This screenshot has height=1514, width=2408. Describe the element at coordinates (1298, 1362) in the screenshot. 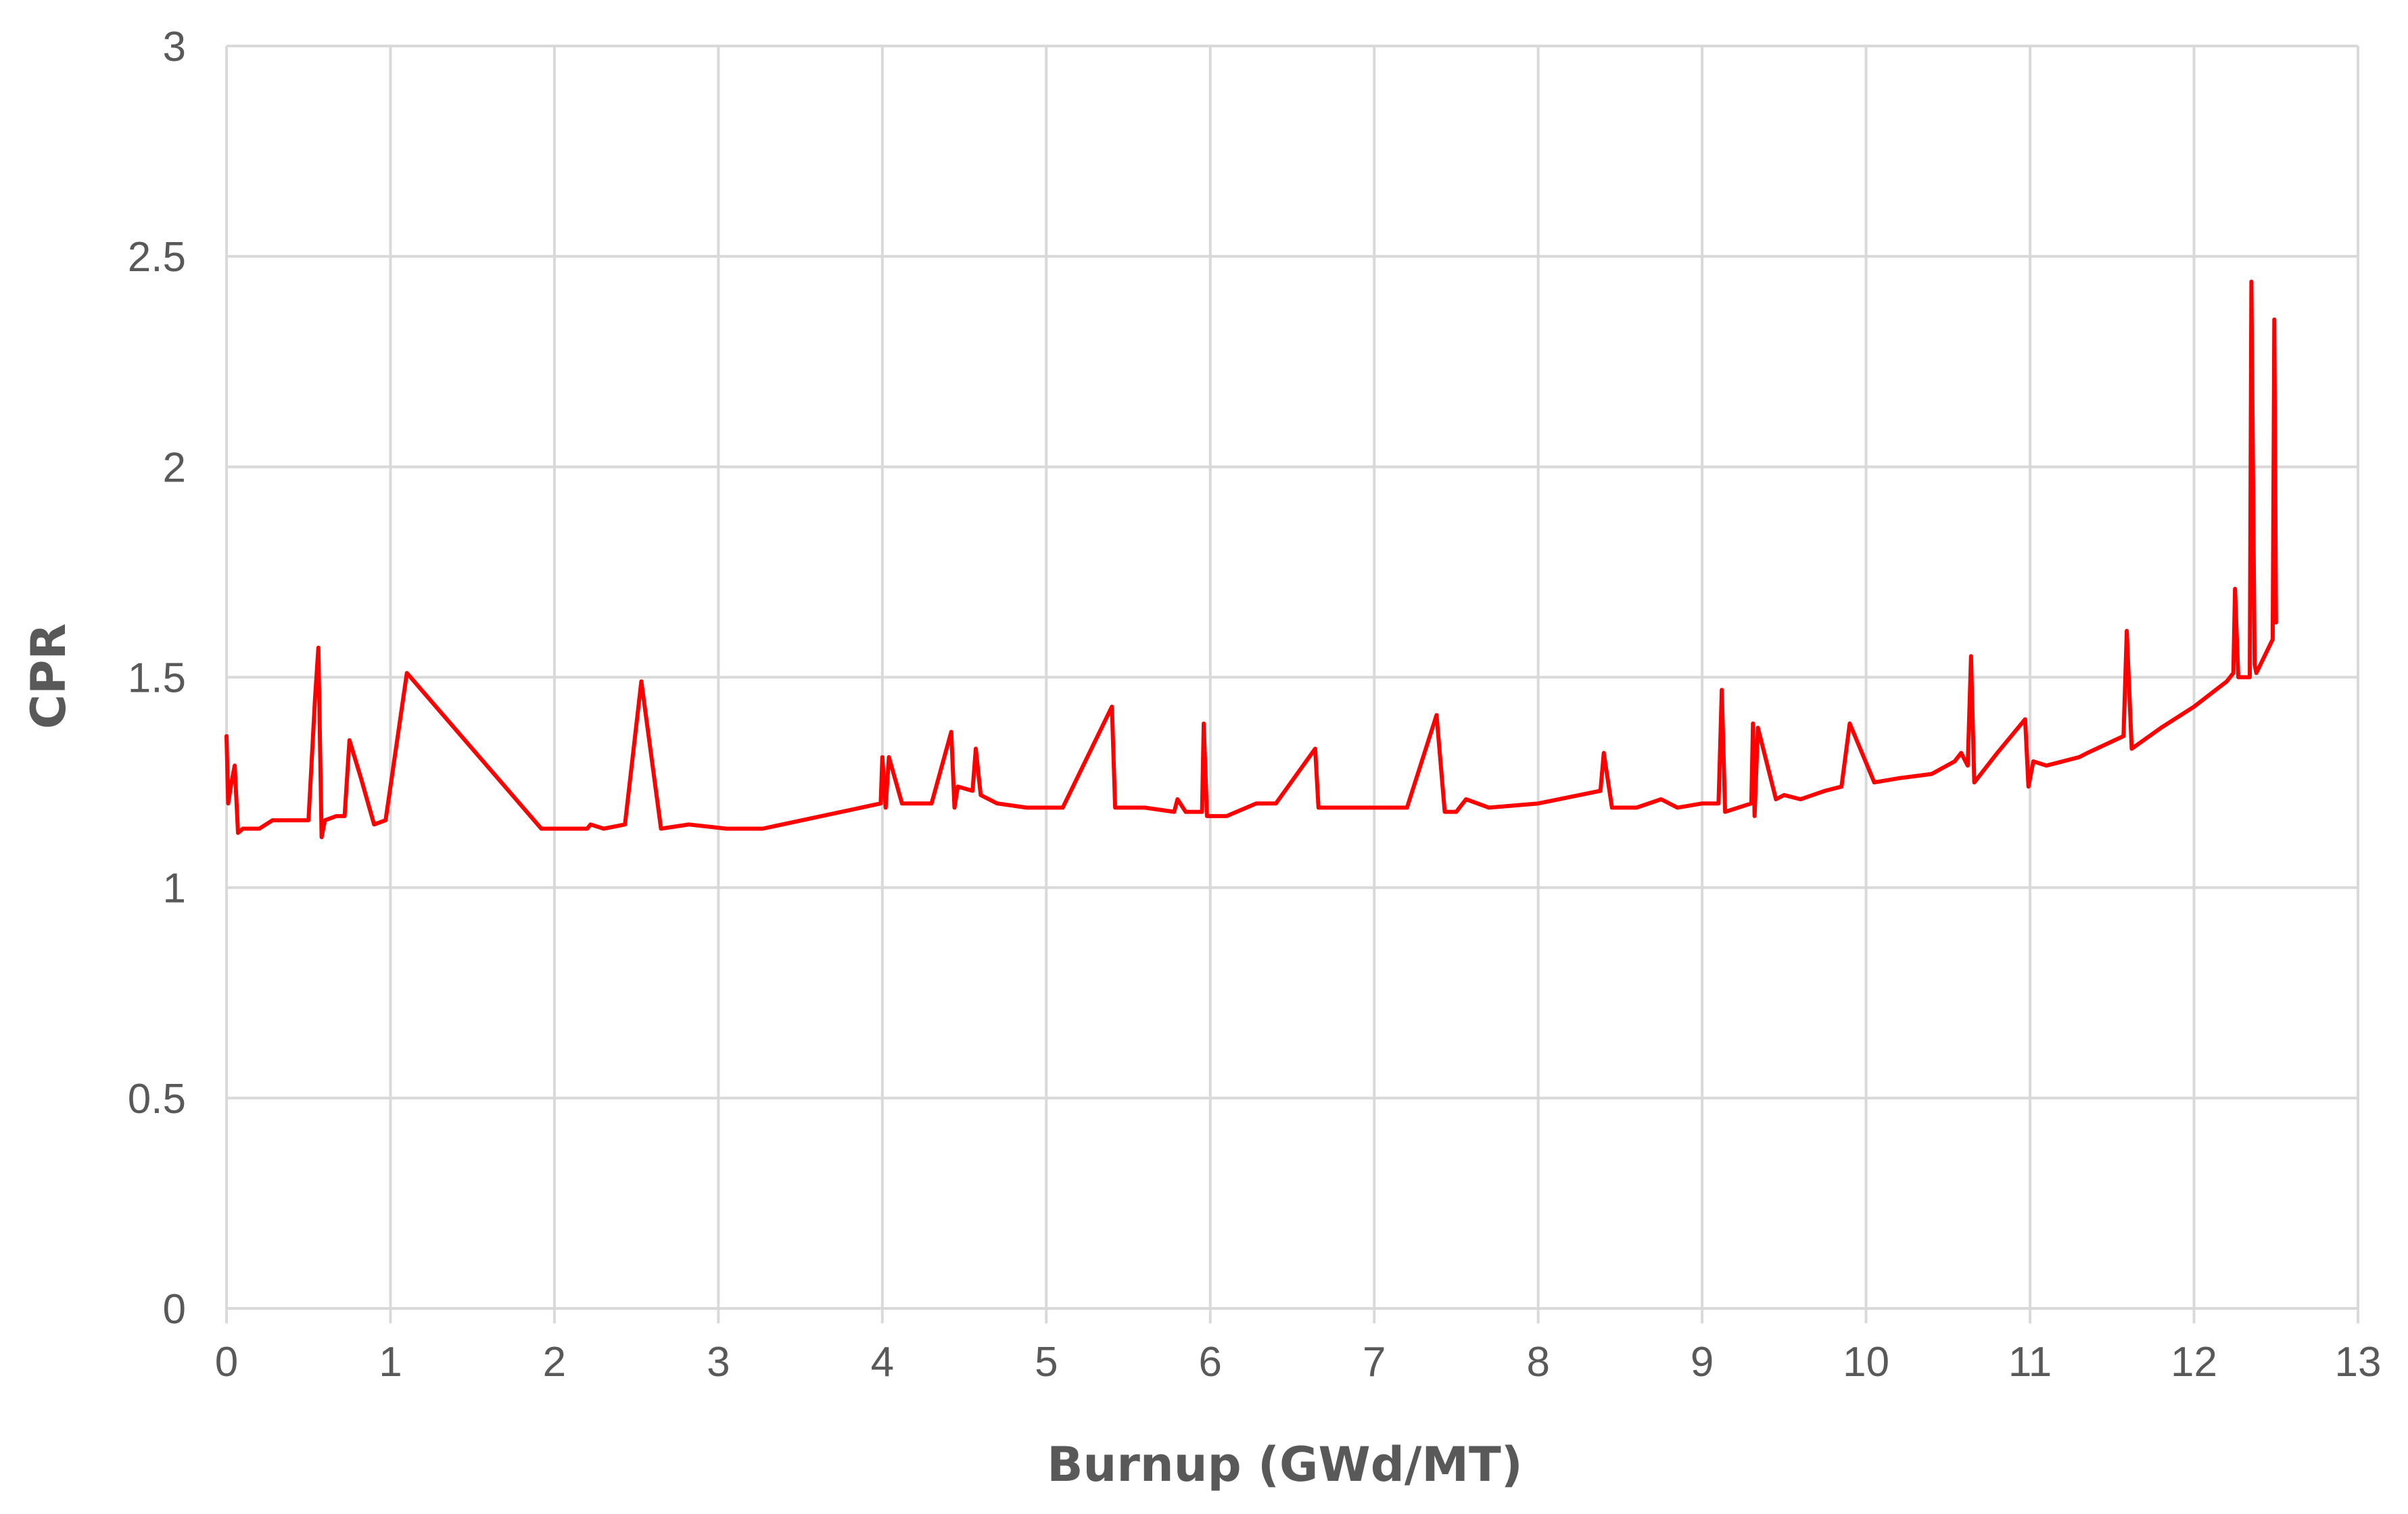

I see `x-tick-labels: 0 1 2 3 4 5 6 7 8 9 10 11 12 13` at that location.